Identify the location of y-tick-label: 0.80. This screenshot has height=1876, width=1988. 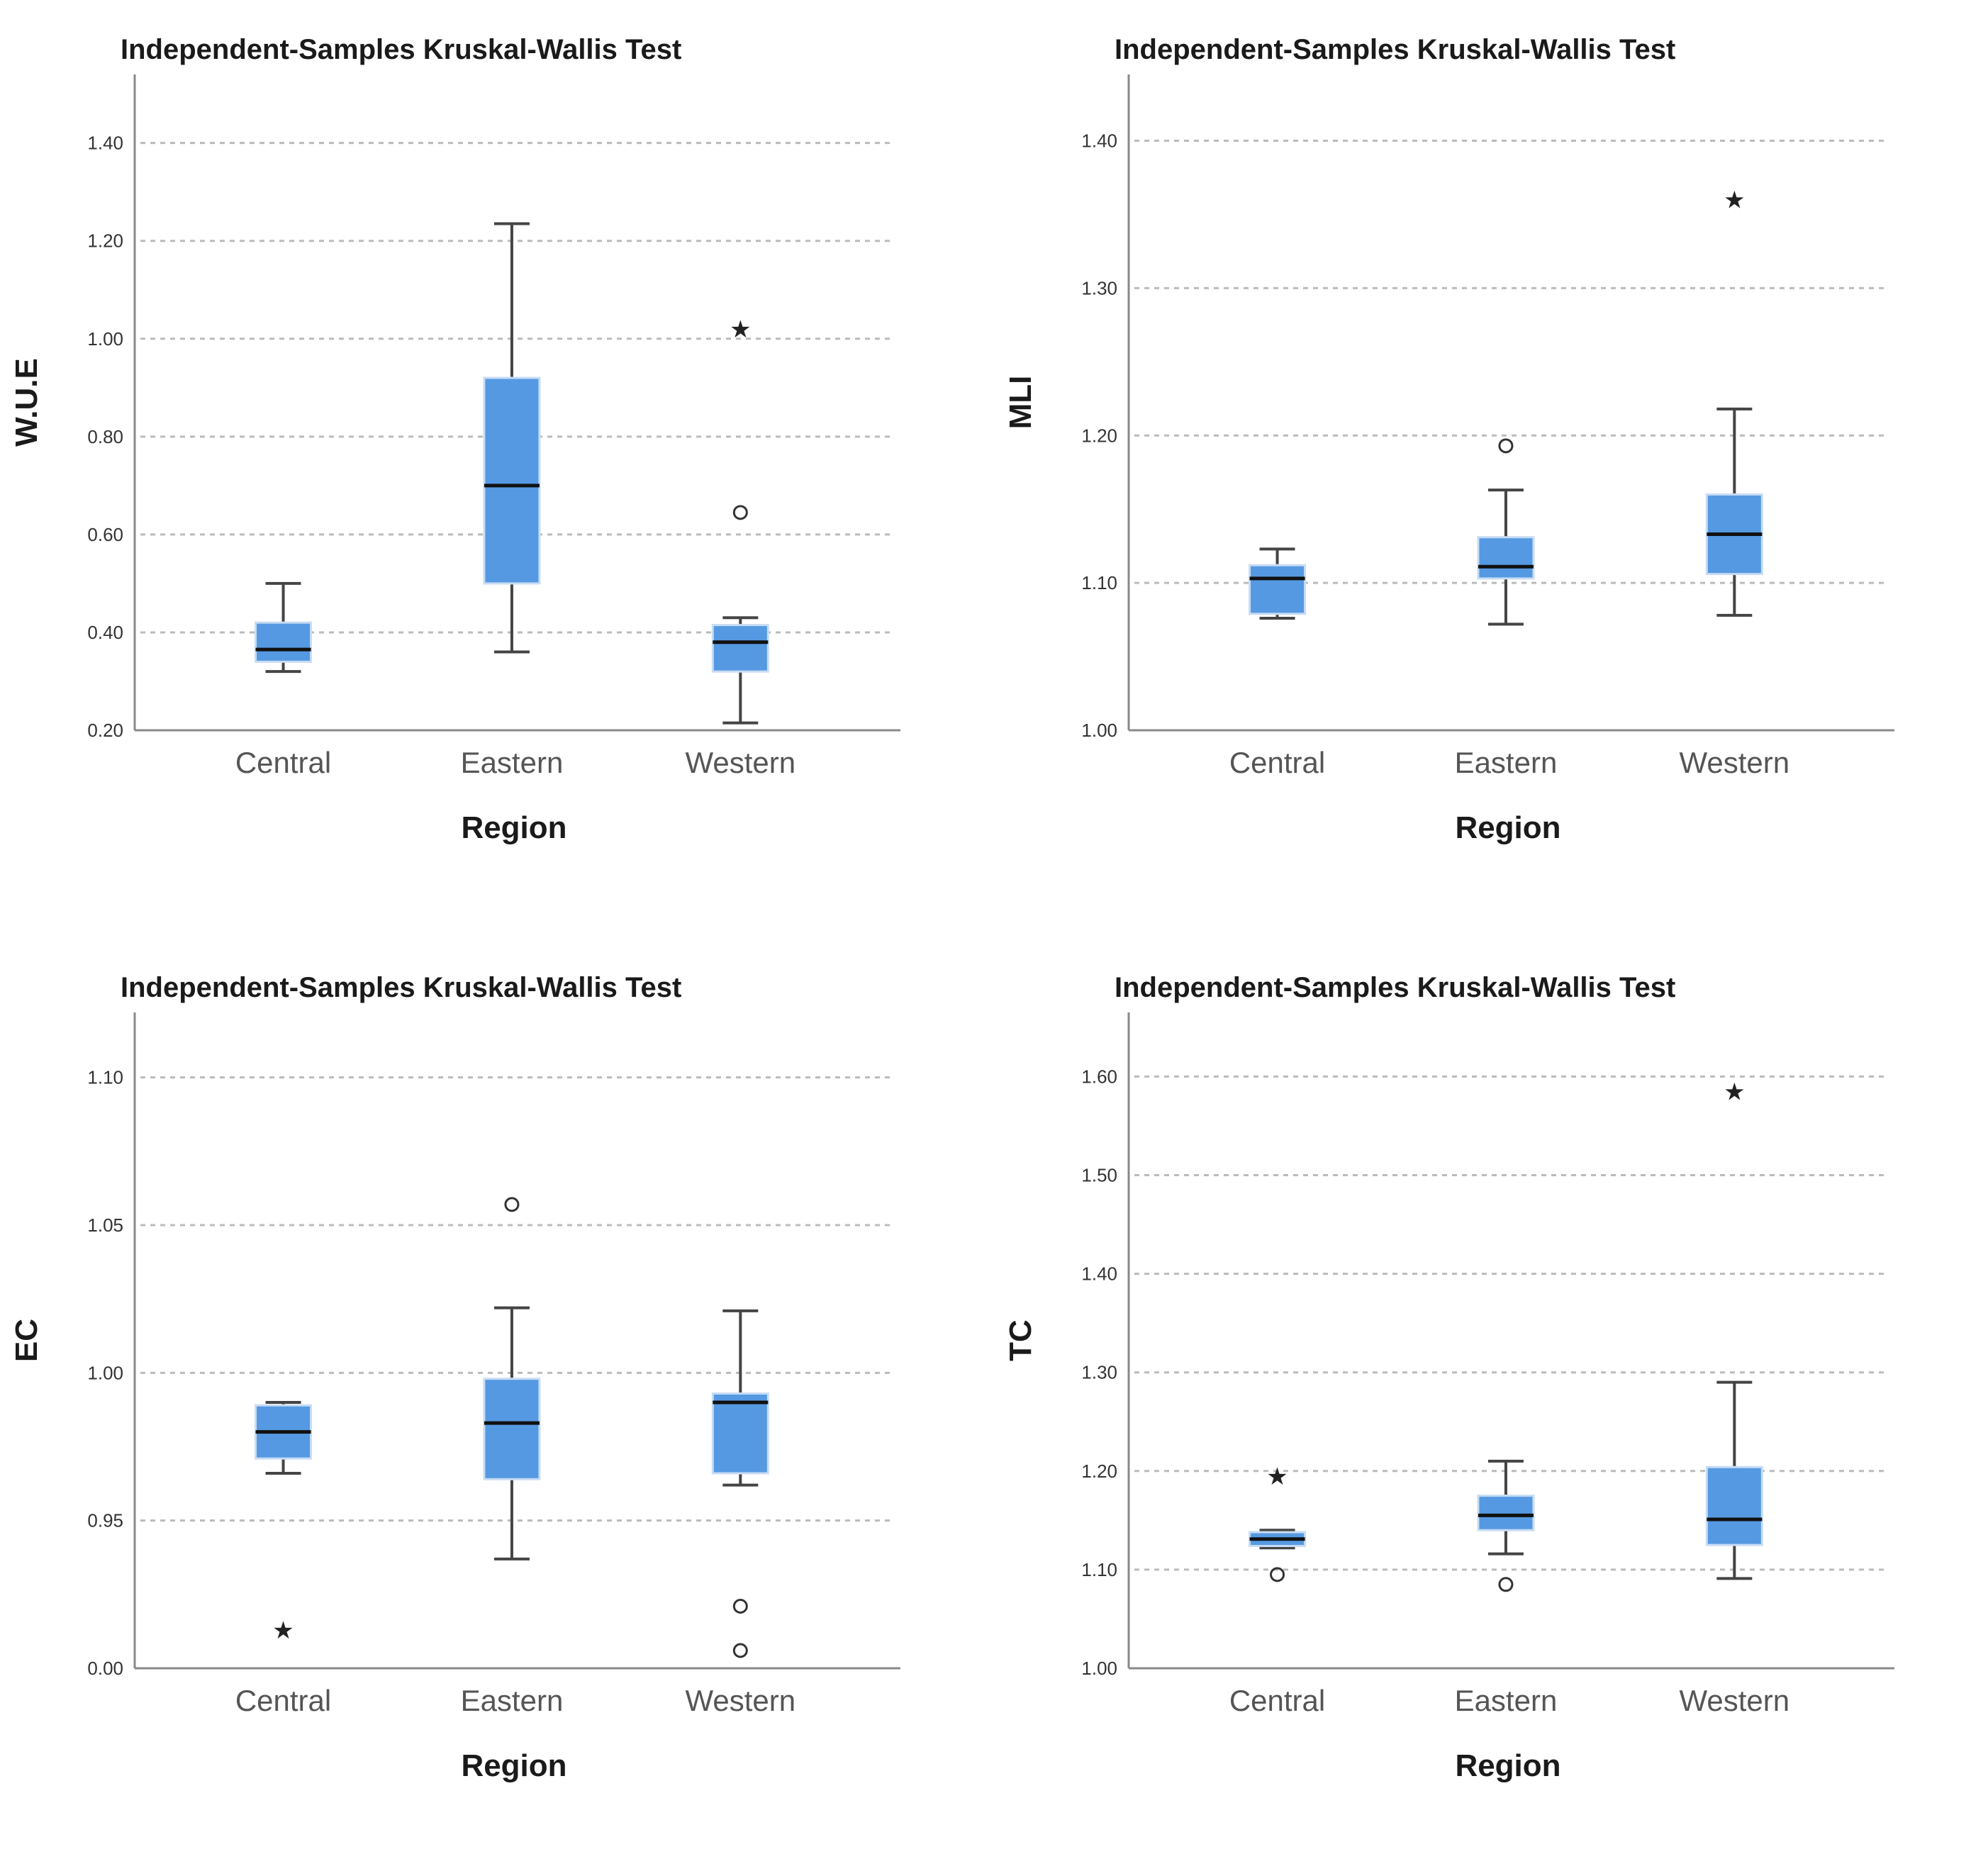
(105, 436).